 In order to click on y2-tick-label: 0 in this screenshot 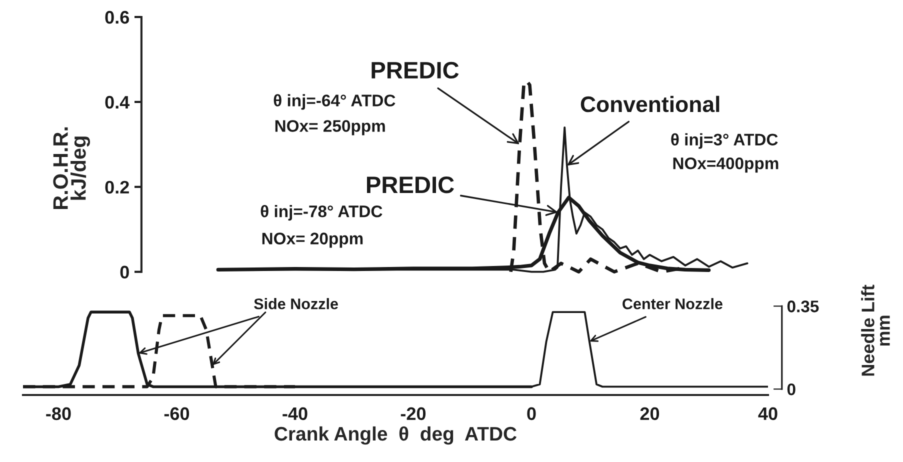, I will do `click(791, 389)`.